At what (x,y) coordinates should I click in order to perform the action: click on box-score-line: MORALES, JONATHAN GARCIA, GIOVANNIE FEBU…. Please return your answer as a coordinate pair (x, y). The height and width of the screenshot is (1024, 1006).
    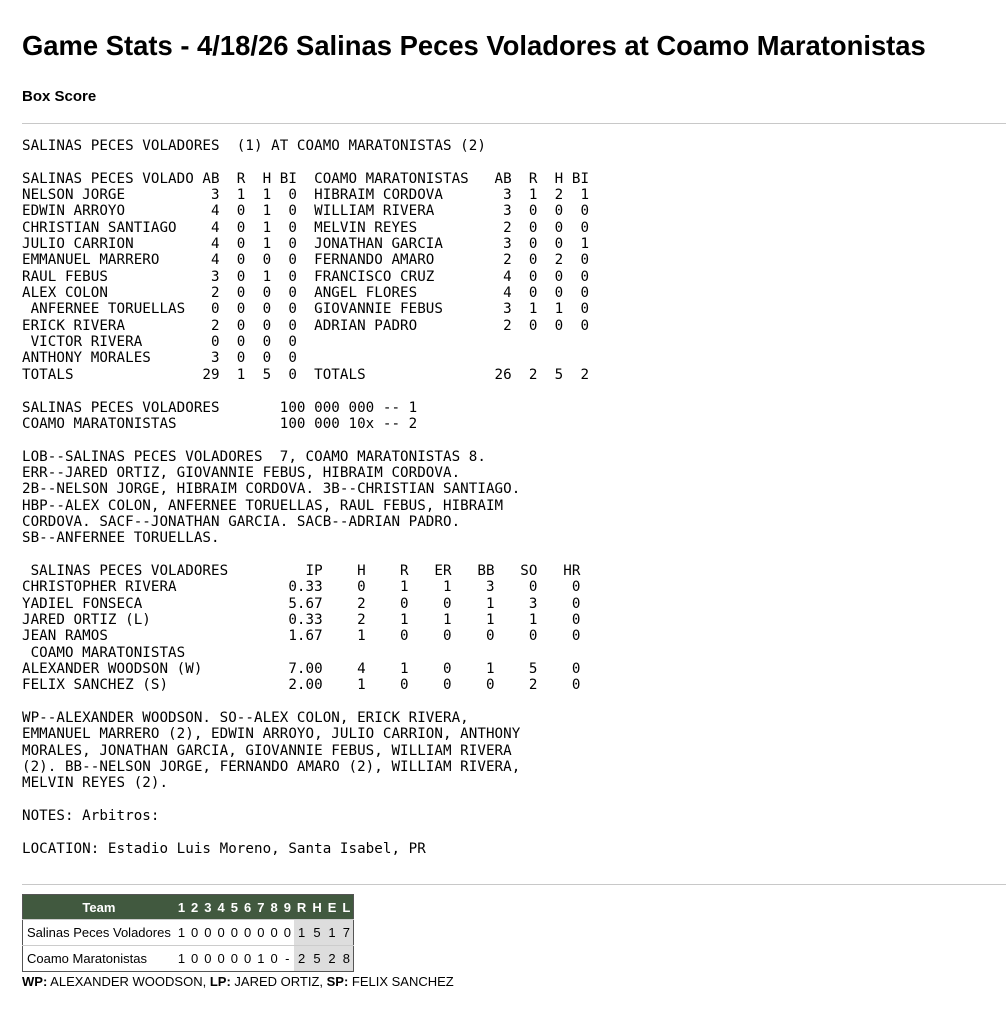
    Looking at the image, I should click on (267, 750).